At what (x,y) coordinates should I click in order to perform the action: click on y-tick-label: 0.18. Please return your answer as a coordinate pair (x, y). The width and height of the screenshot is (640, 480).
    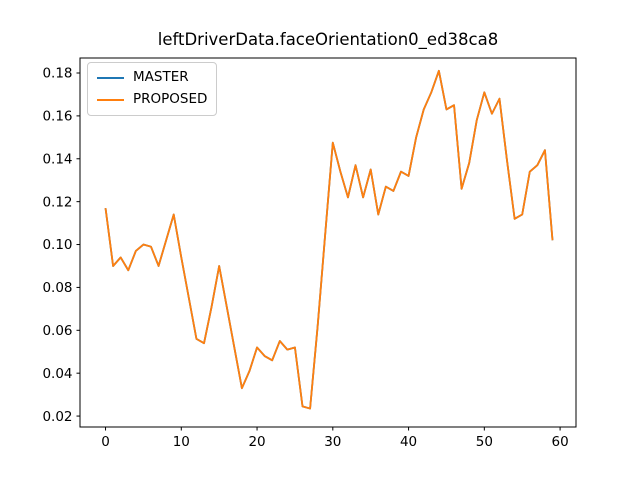
    Looking at the image, I should click on (57, 74).